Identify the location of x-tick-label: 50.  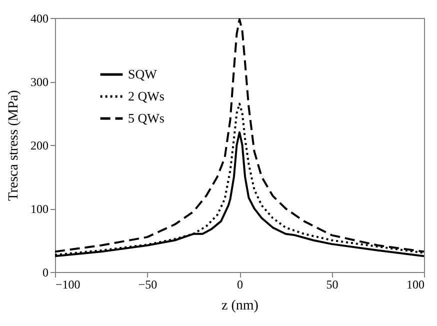
(332, 285).